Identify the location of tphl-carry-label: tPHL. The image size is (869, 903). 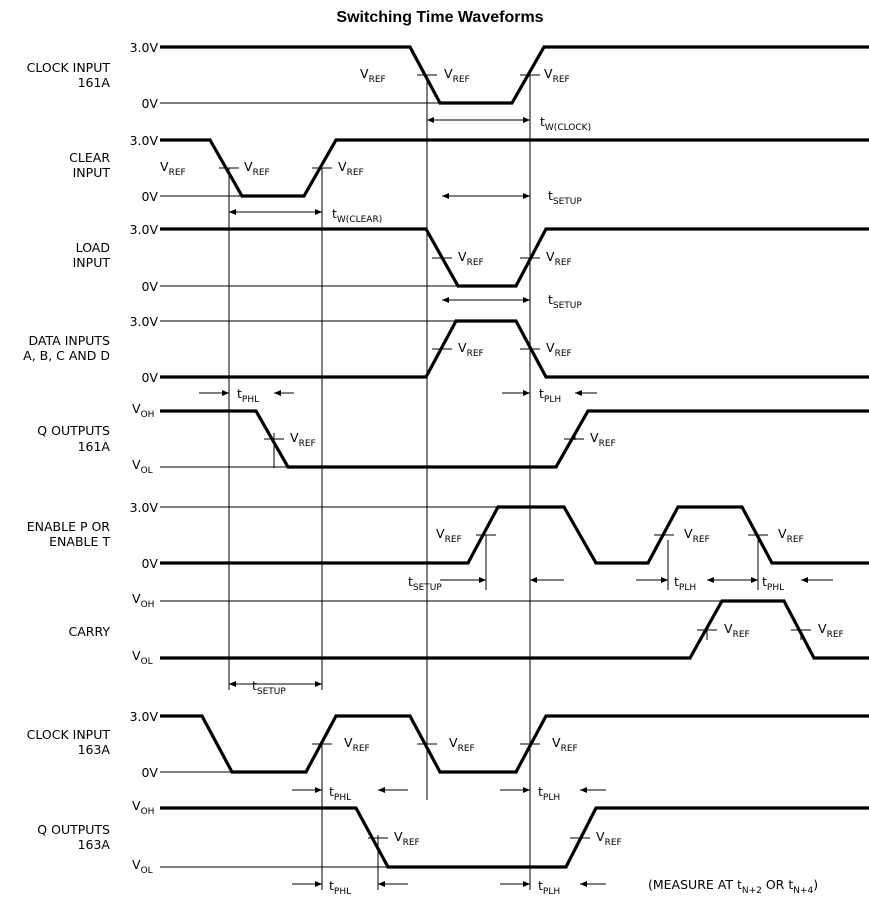
(773, 583).